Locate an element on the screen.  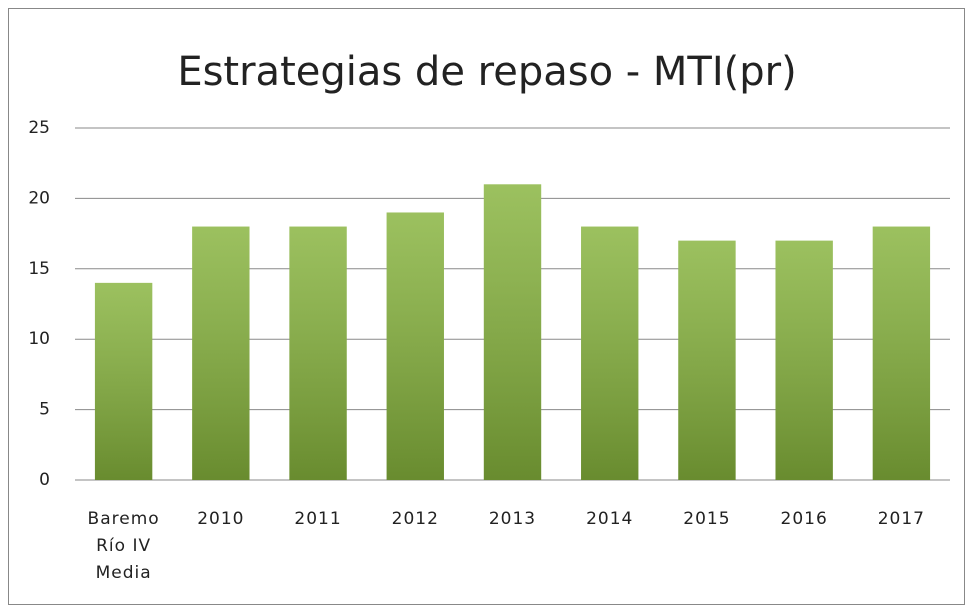
y-tick-label: 0 is located at coordinates (44, 480).